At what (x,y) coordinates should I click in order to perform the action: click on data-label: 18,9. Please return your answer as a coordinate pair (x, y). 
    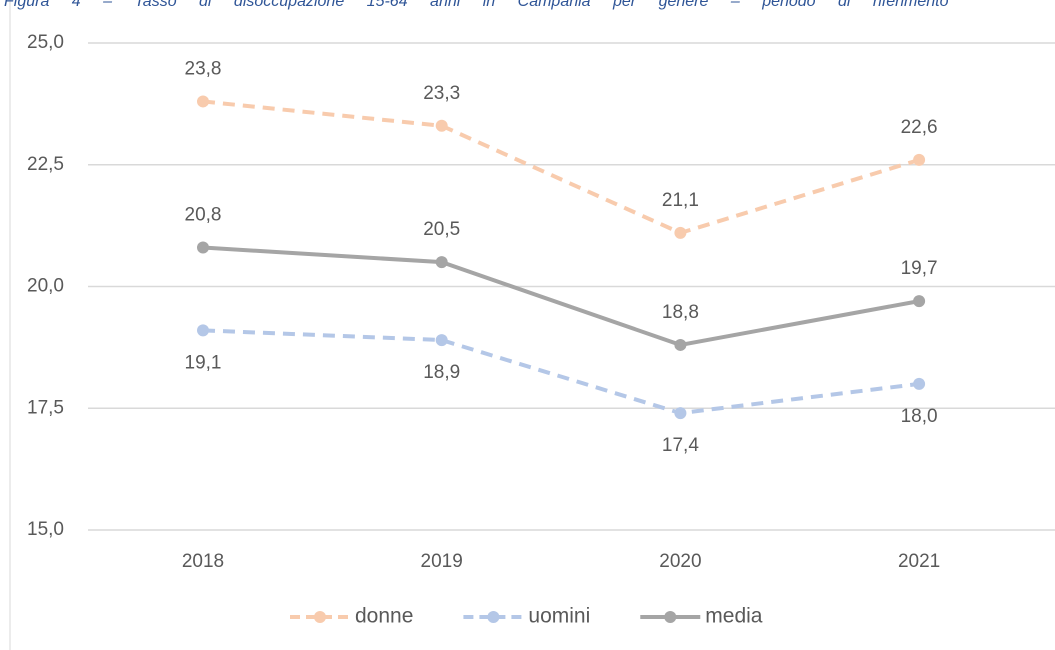
    Looking at the image, I should click on (441, 372).